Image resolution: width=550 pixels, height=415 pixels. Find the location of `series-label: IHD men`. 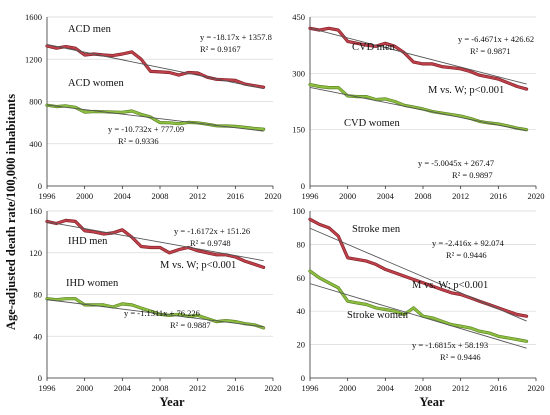

series-label: IHD men is located at coordinates (88, 241).